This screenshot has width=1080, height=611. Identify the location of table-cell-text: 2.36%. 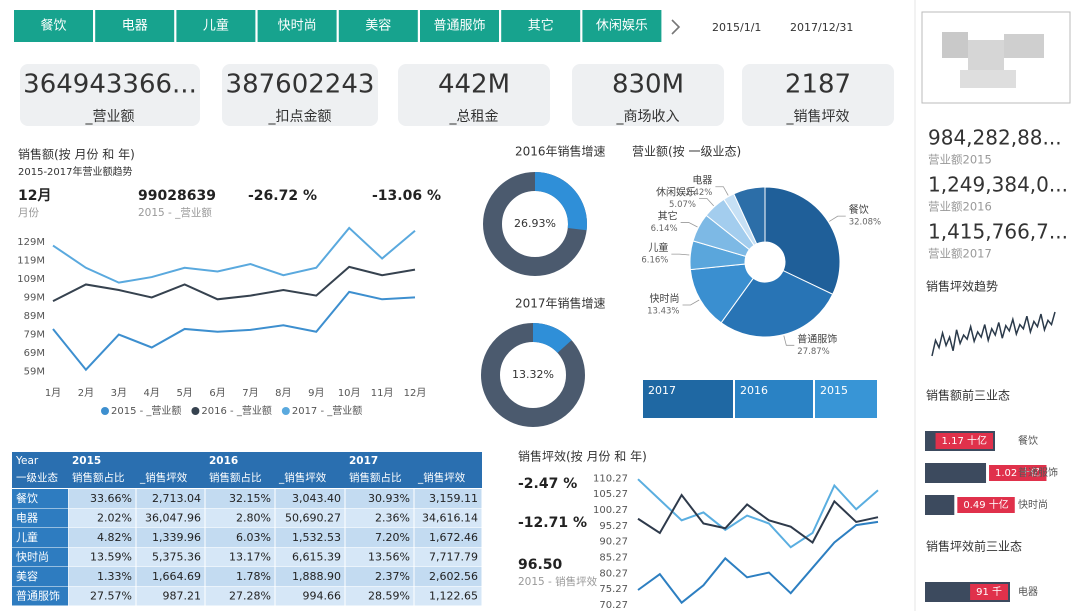
(392, 518).